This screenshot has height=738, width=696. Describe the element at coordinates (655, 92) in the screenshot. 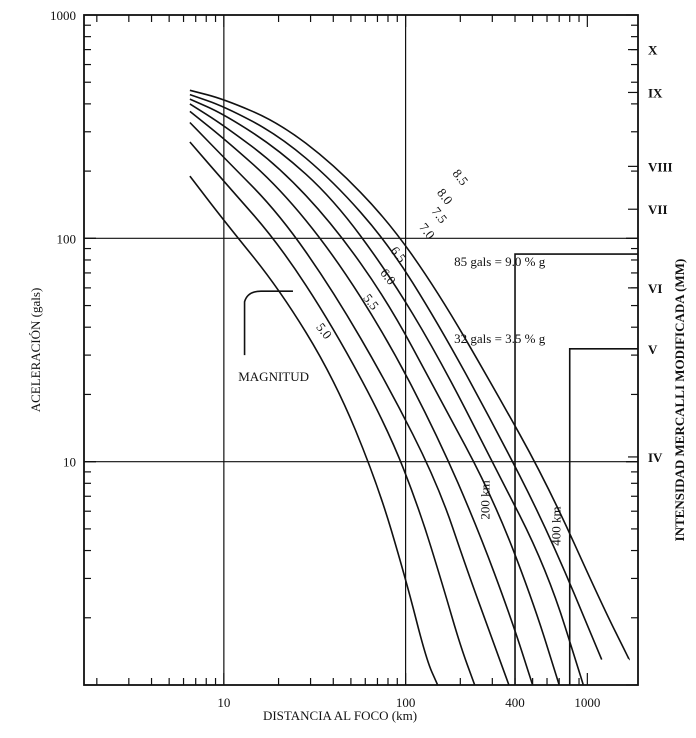

I see `mercalli-label: IX` at that location.